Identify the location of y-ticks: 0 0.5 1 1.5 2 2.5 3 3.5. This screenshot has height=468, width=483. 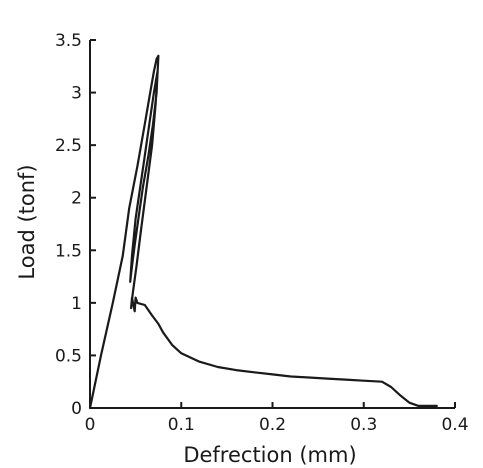
(75, 225).